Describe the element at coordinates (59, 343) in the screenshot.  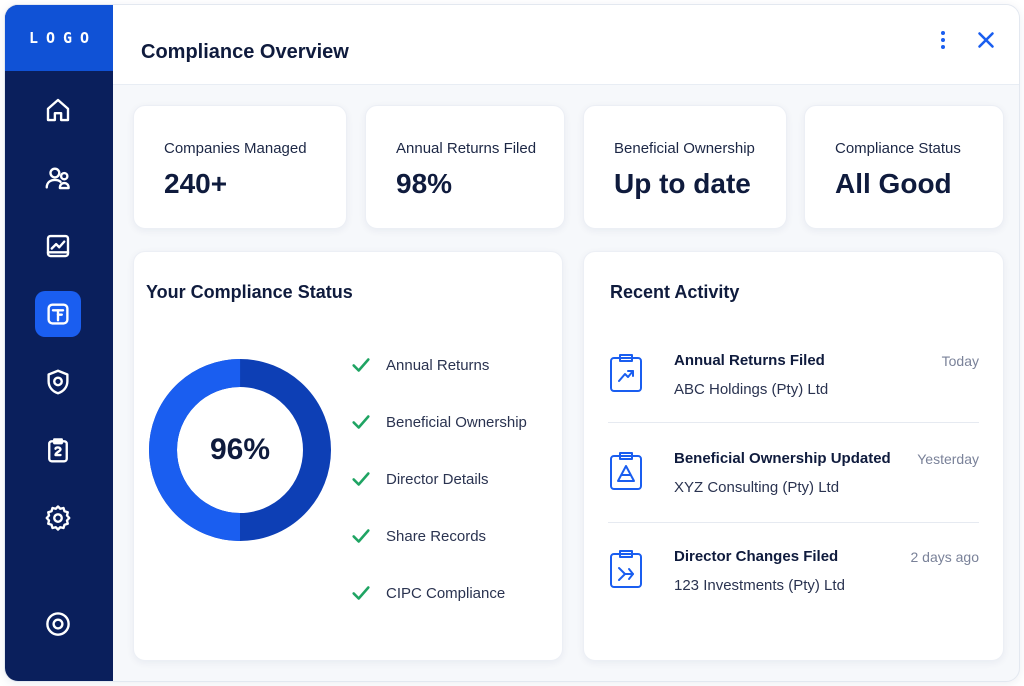
I see `sidebar: LOGO` at that location.